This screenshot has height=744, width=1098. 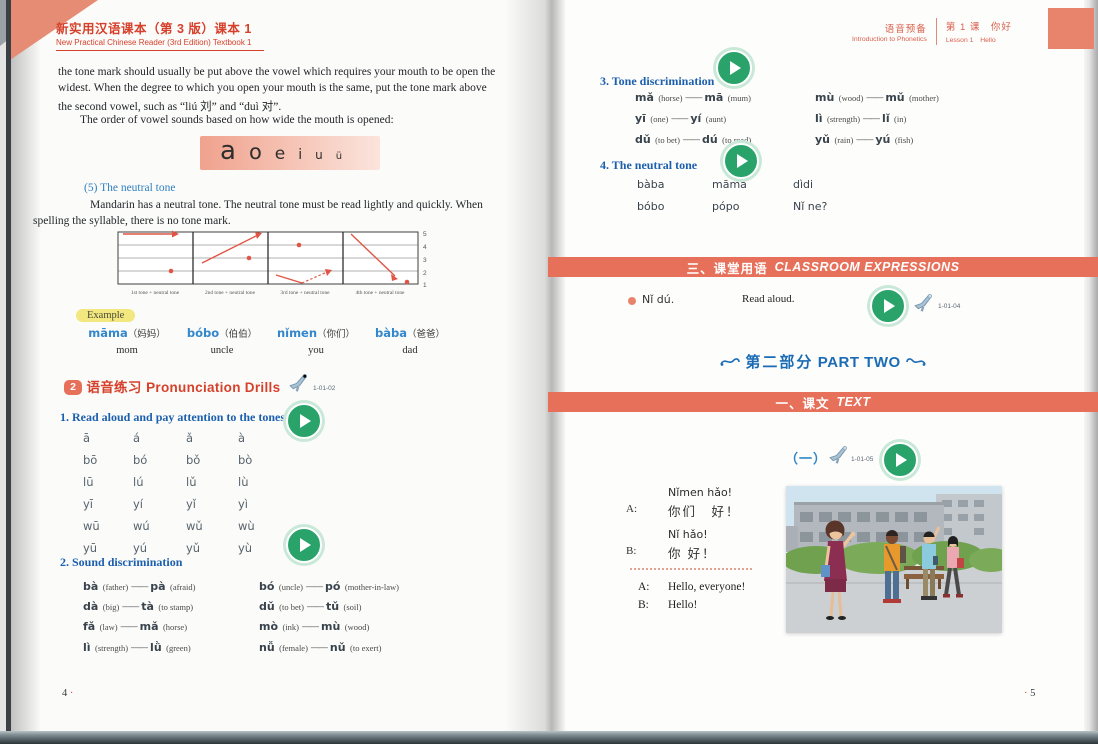 What do you see at coordinates (864, 139) in the screenshot?
I see `tone-pair: yǔ (rain) —— yú (fish)` at bounding box center [864, 139].